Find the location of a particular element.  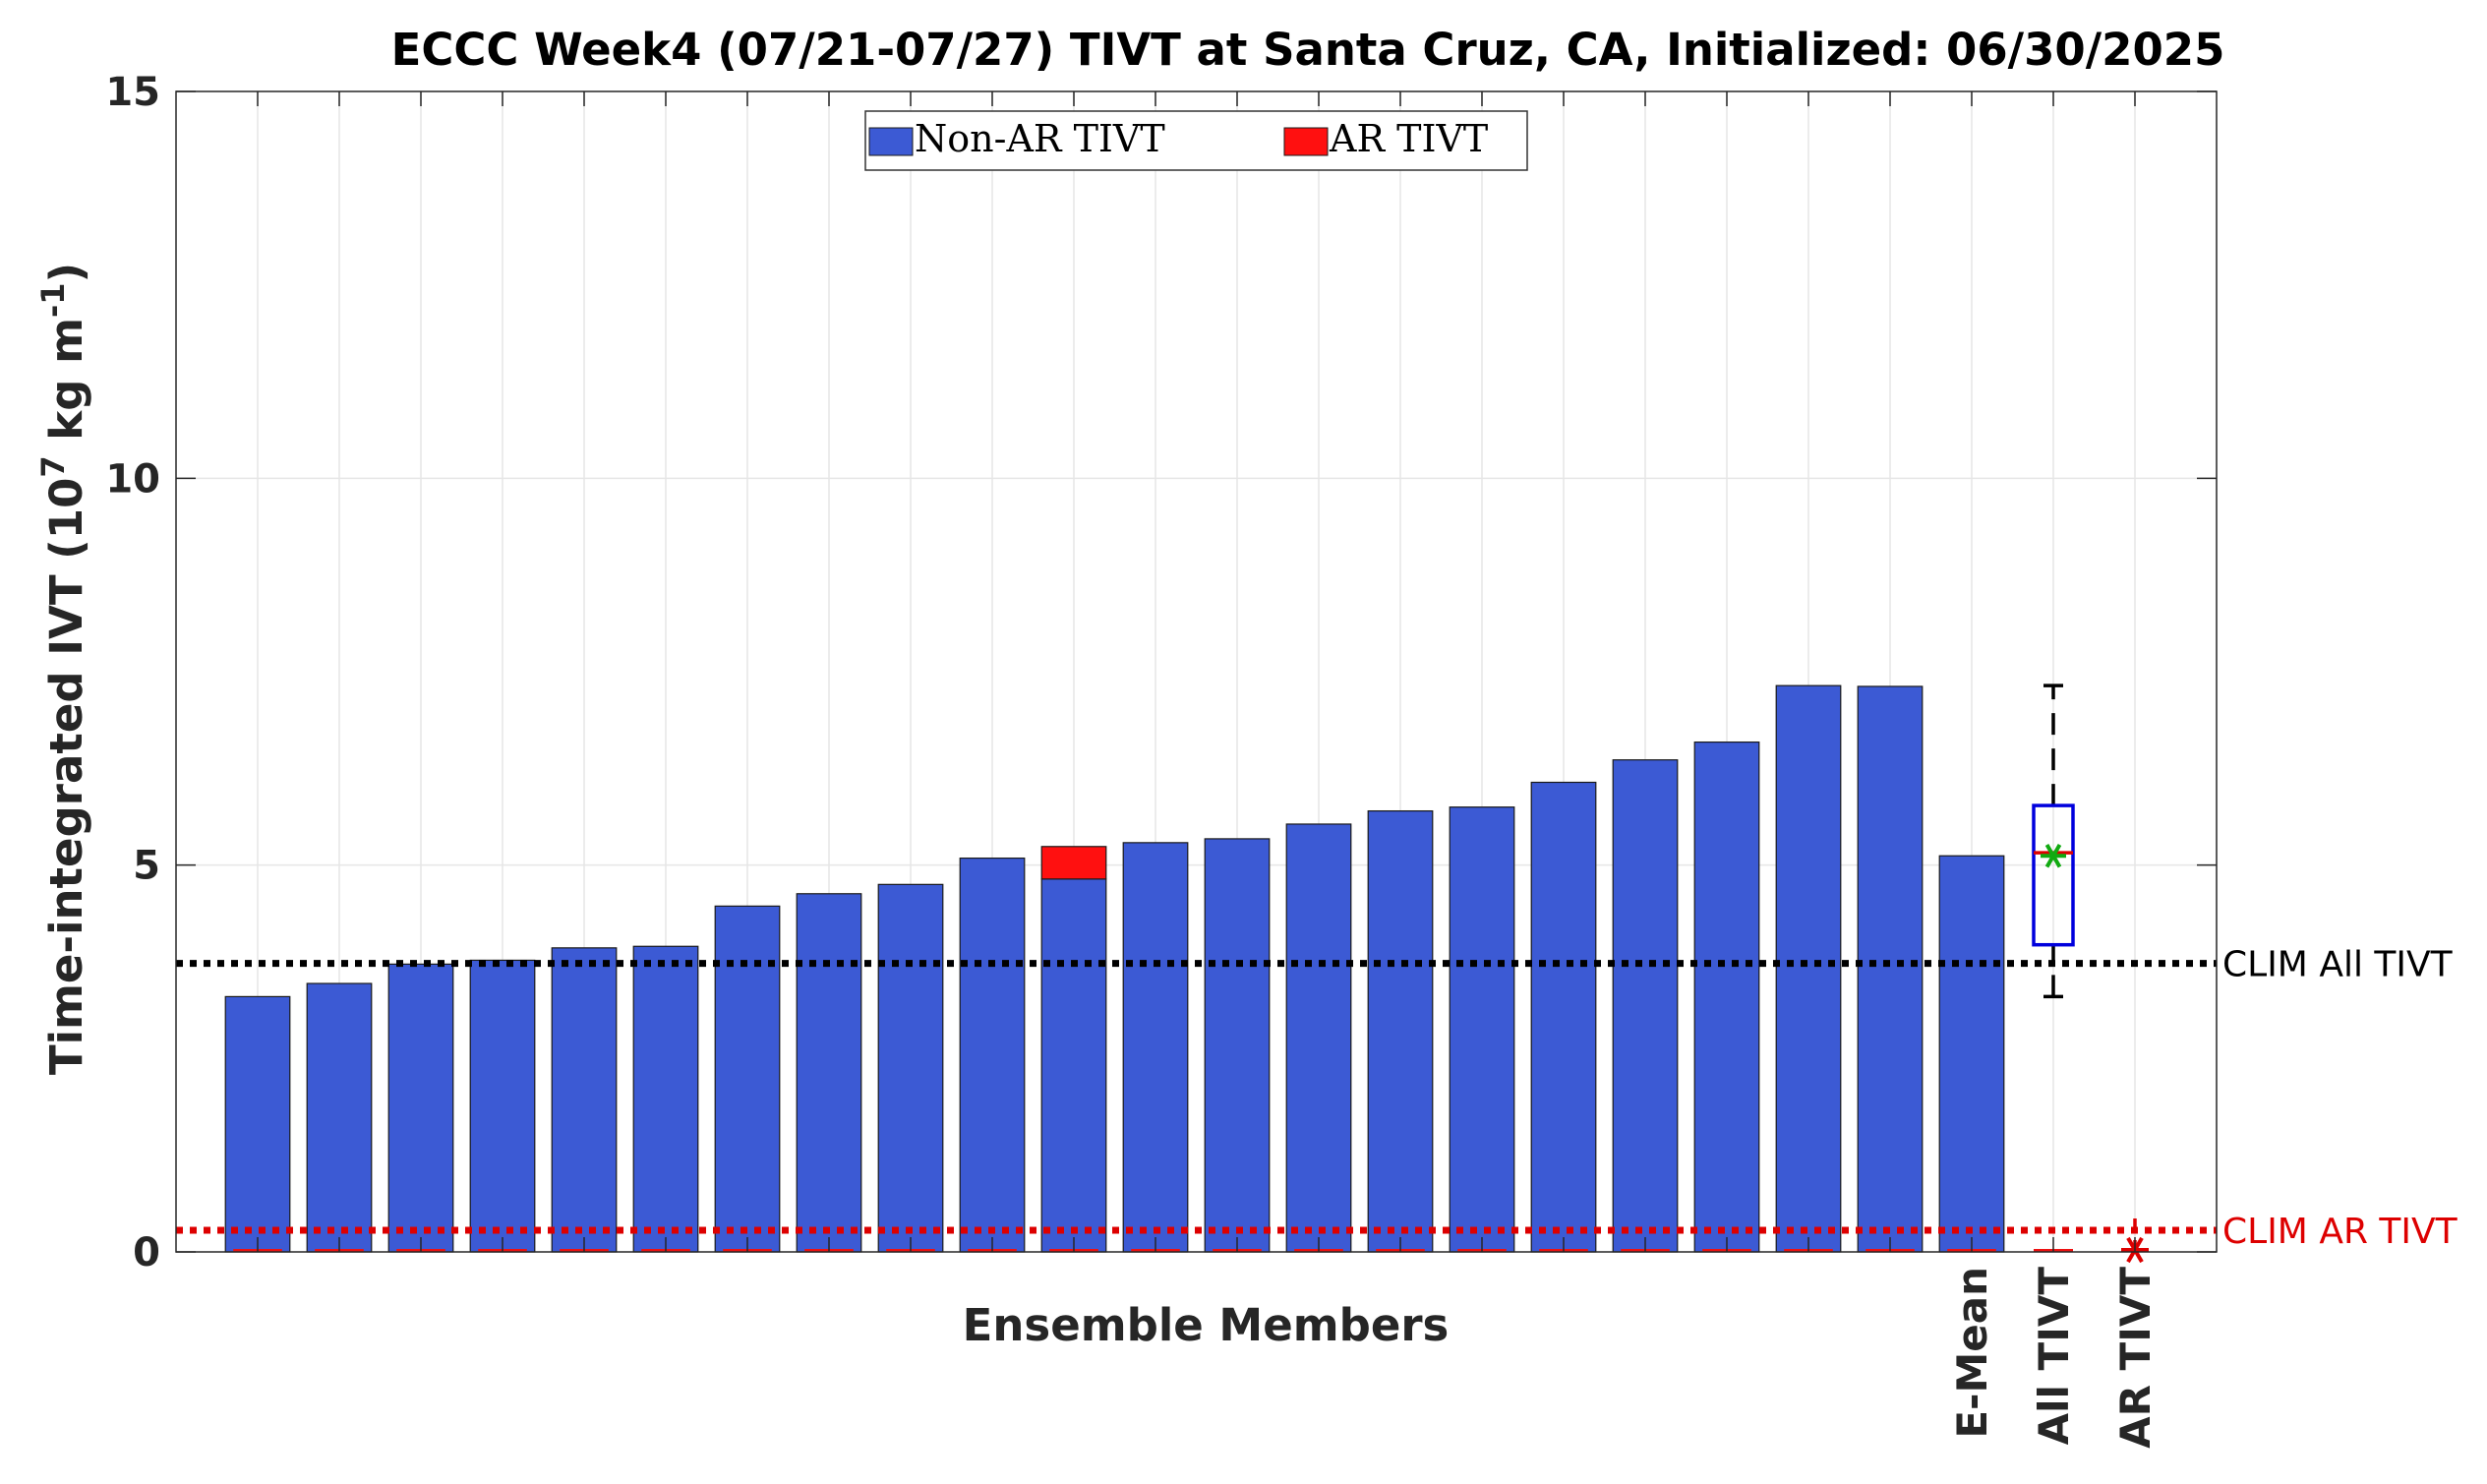

y-axis-label: Time-integrated IVT (107 kg m-1) is located at coordinates (63, 669).